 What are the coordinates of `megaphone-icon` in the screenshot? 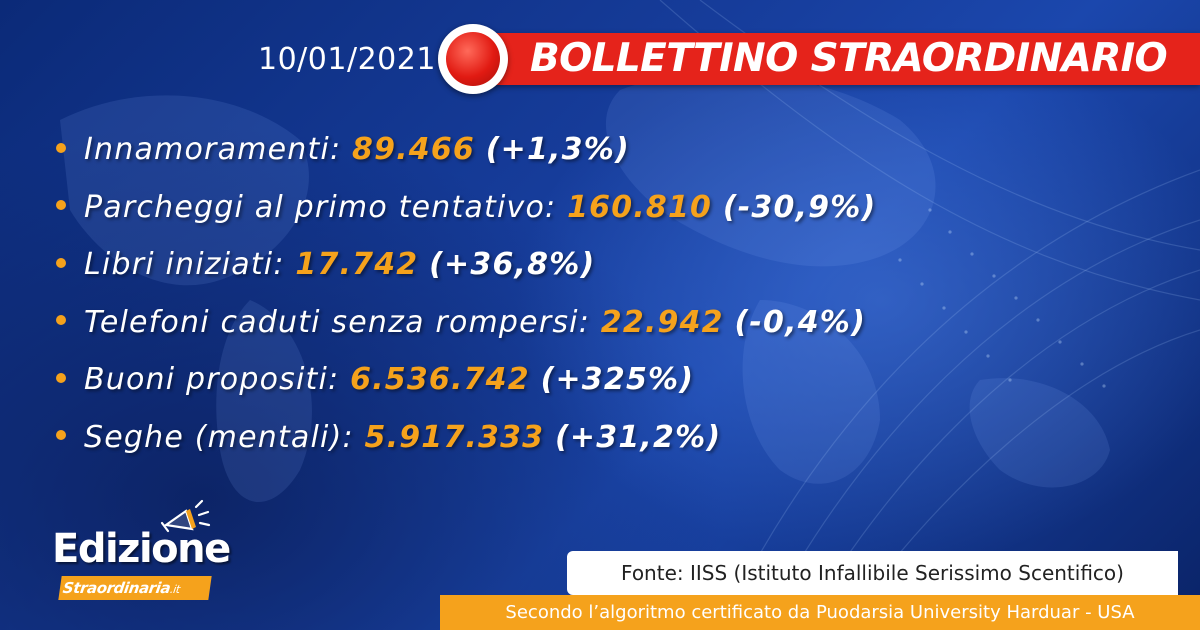 It's located at (185, 516).